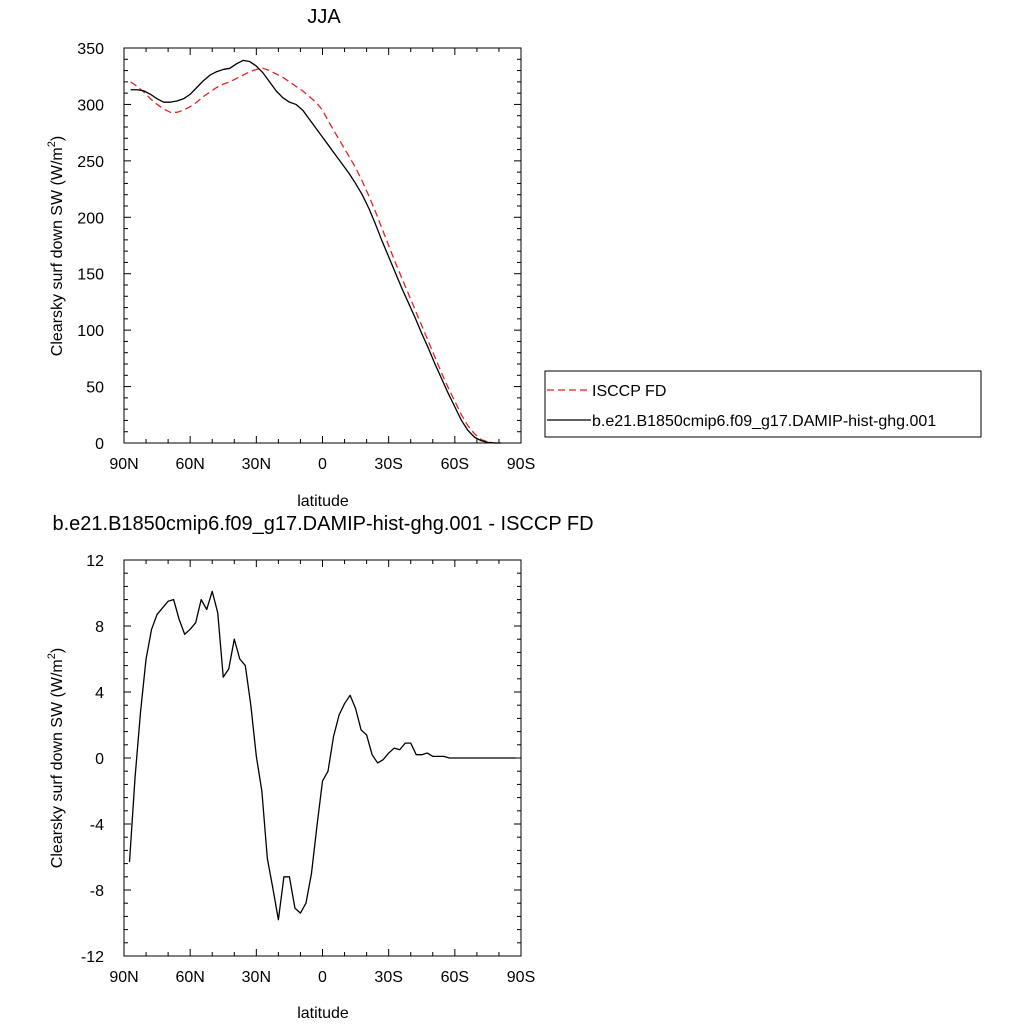 This screenshot has width=1024, height=1024. What do you see at coordinates (99, 627) in the screenshot?
I see `y-tick-label: 8` at bounding box center [99, 627].